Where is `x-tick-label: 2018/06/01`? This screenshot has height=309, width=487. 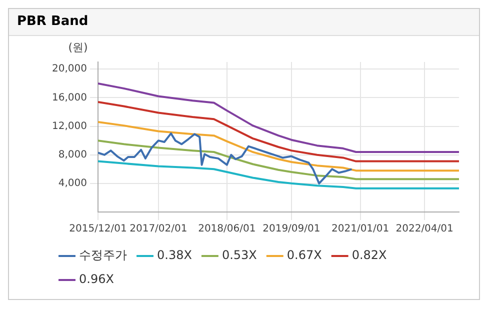
x-tick-label: 2018/06/01 is located at coordinates (227, 229).